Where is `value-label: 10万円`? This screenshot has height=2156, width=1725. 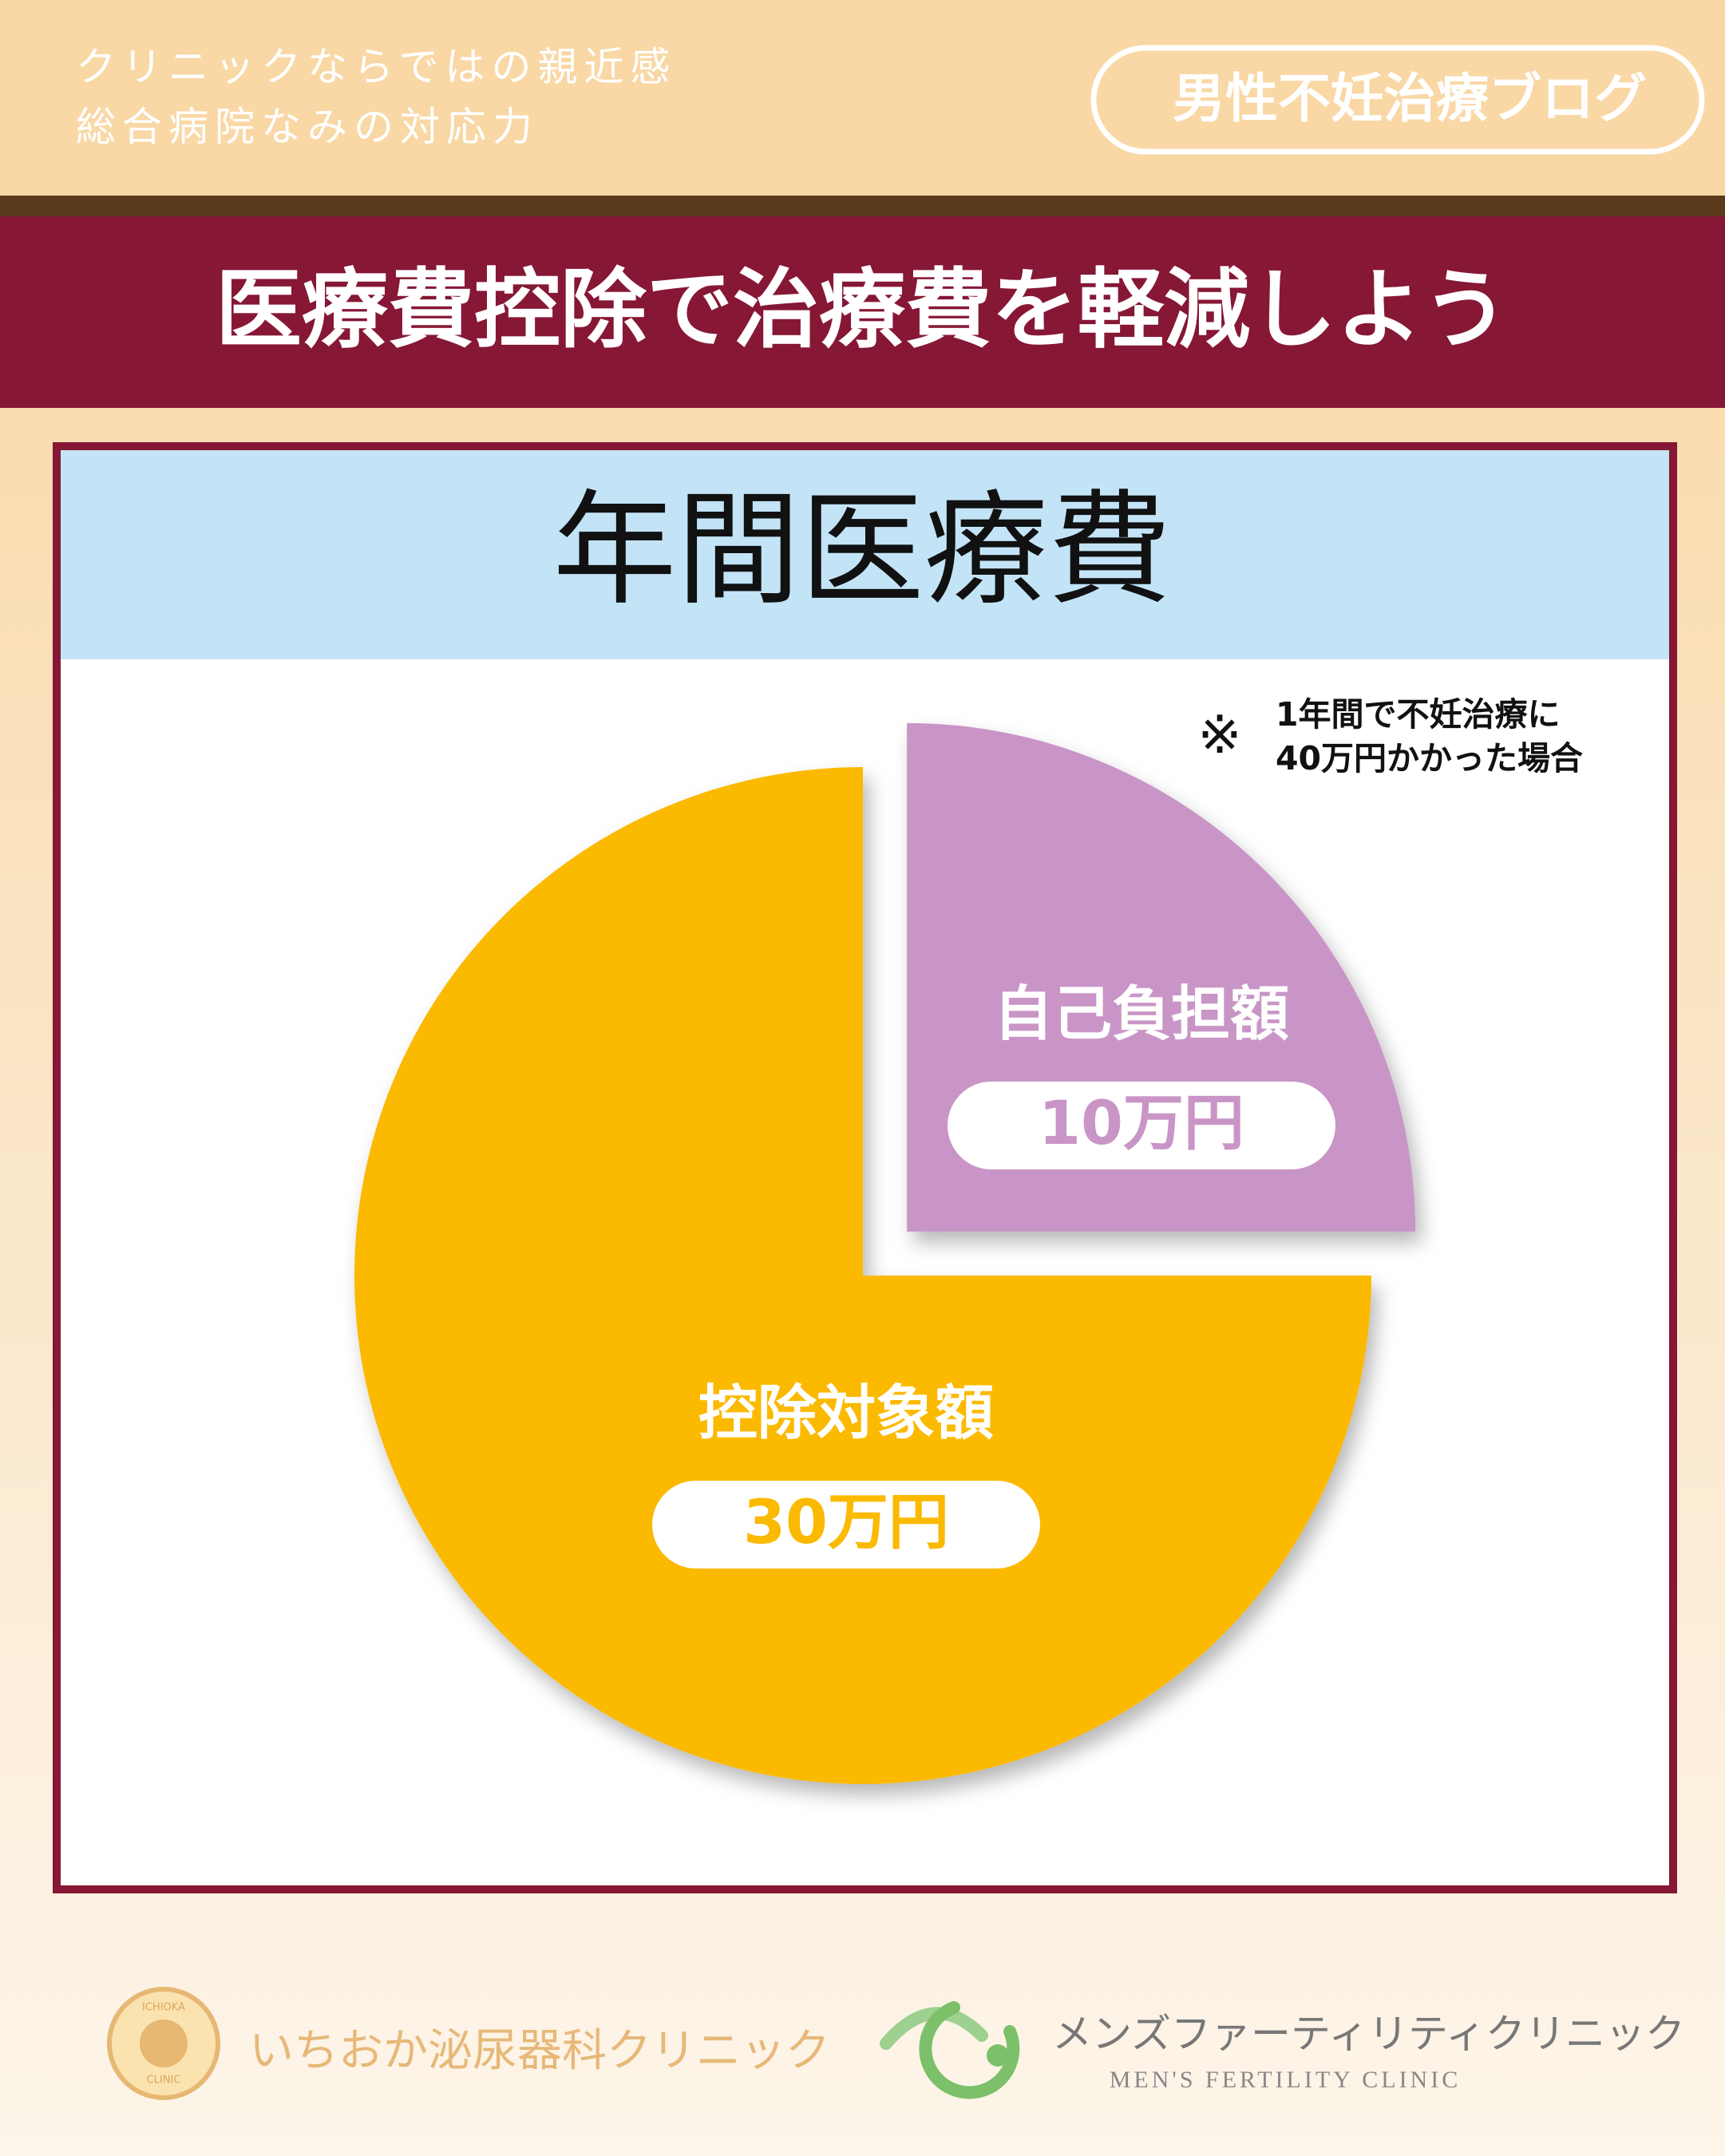 value-label: 10万円 is located at coordinates (1141, 1122).